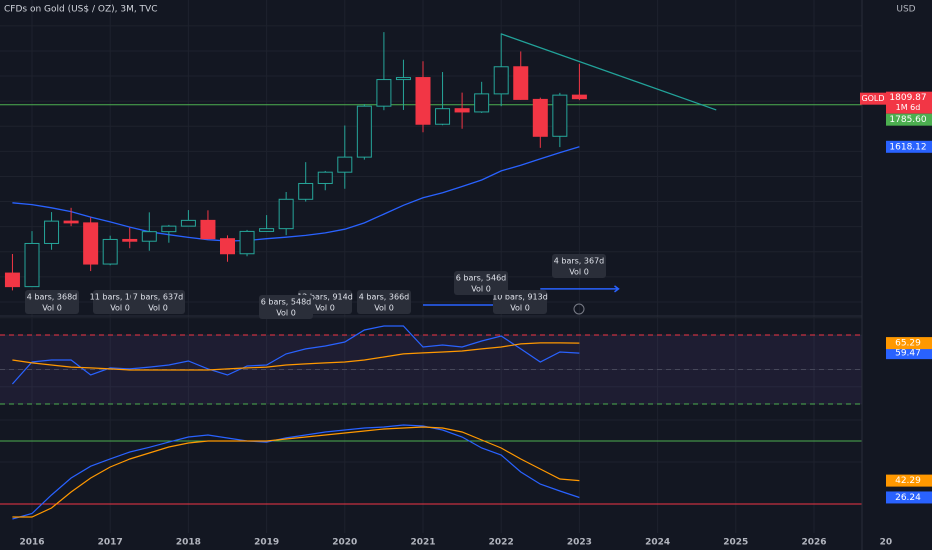 The height and width of the screenshot is (550, 932). I want to click on annotation-text: 4 bars, 366d, so click(384, 297).